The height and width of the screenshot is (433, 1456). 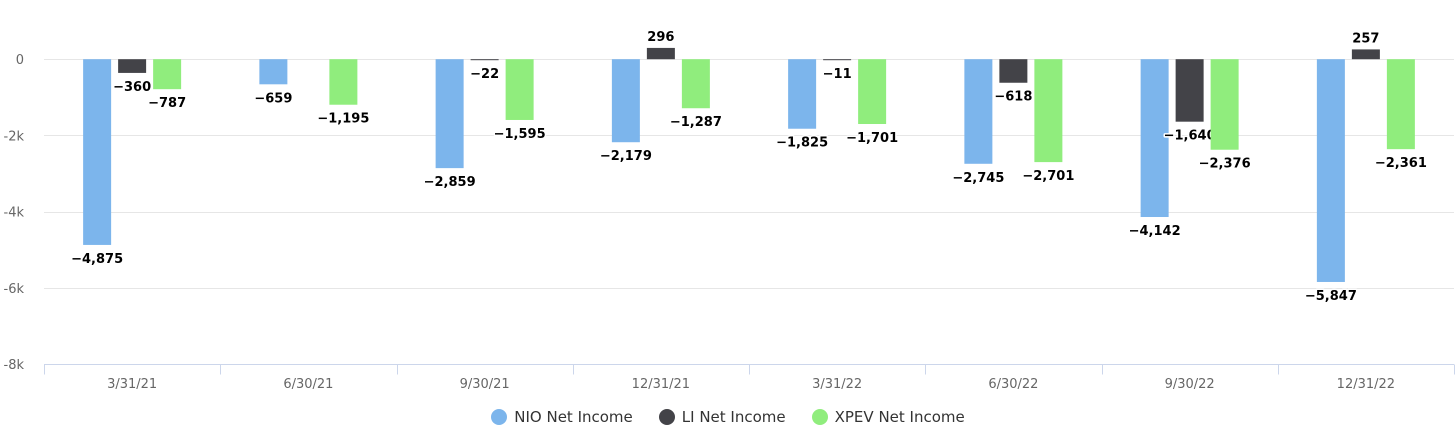 What do you see at coordinates (14, 136) in the screenshot?
I see `y-tick-label: -2k` at bounding box center [14, 136].